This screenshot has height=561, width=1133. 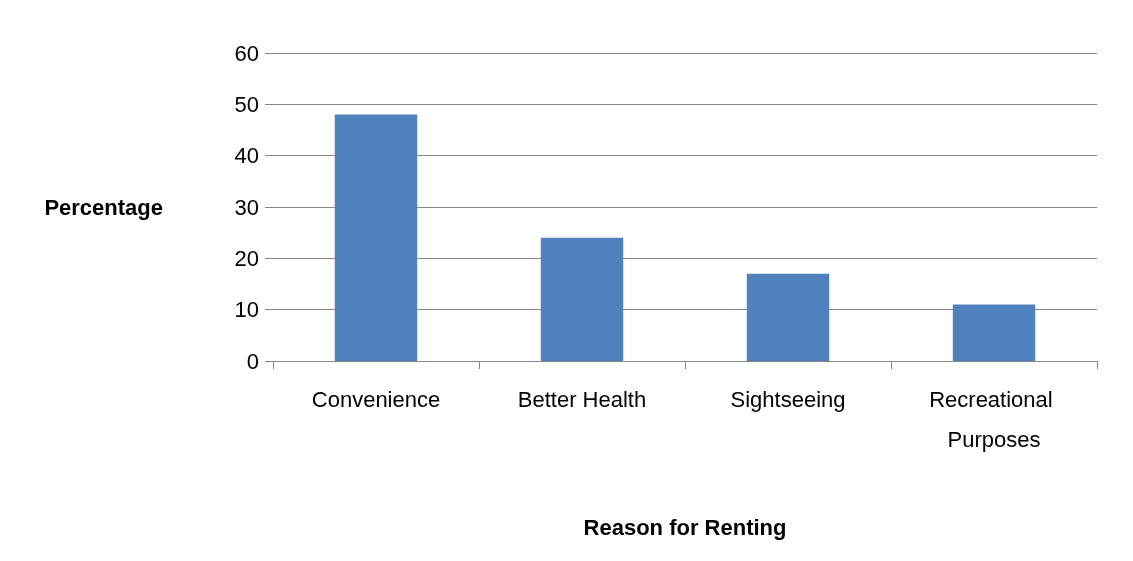 What do you see at coordinates (246, 104) in the screenshot?
I see `y-tick-label: 50` at bounding box center [246, 104].